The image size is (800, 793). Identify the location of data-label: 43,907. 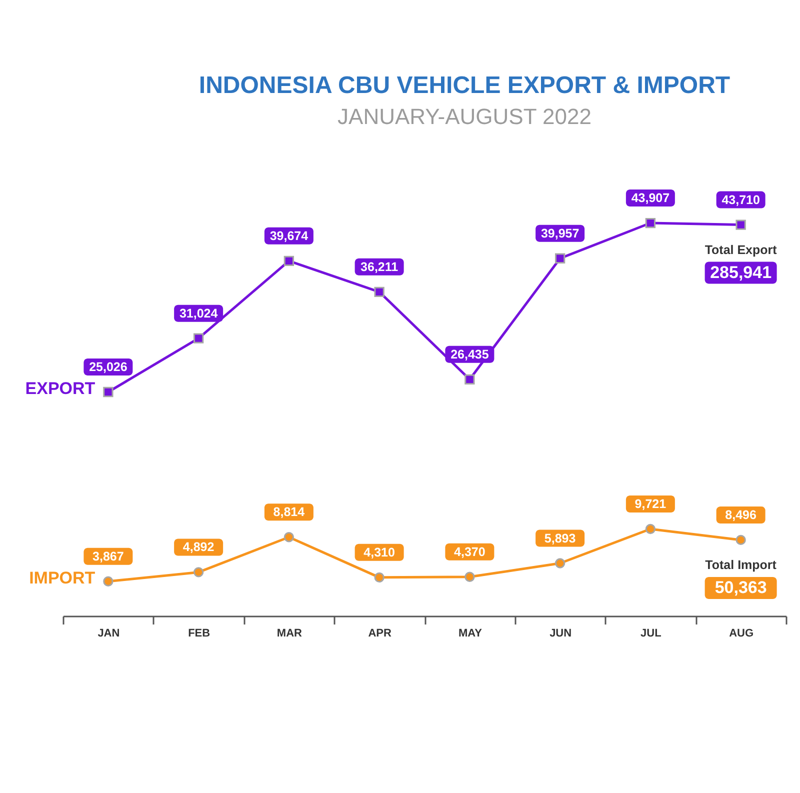
(650, 198).